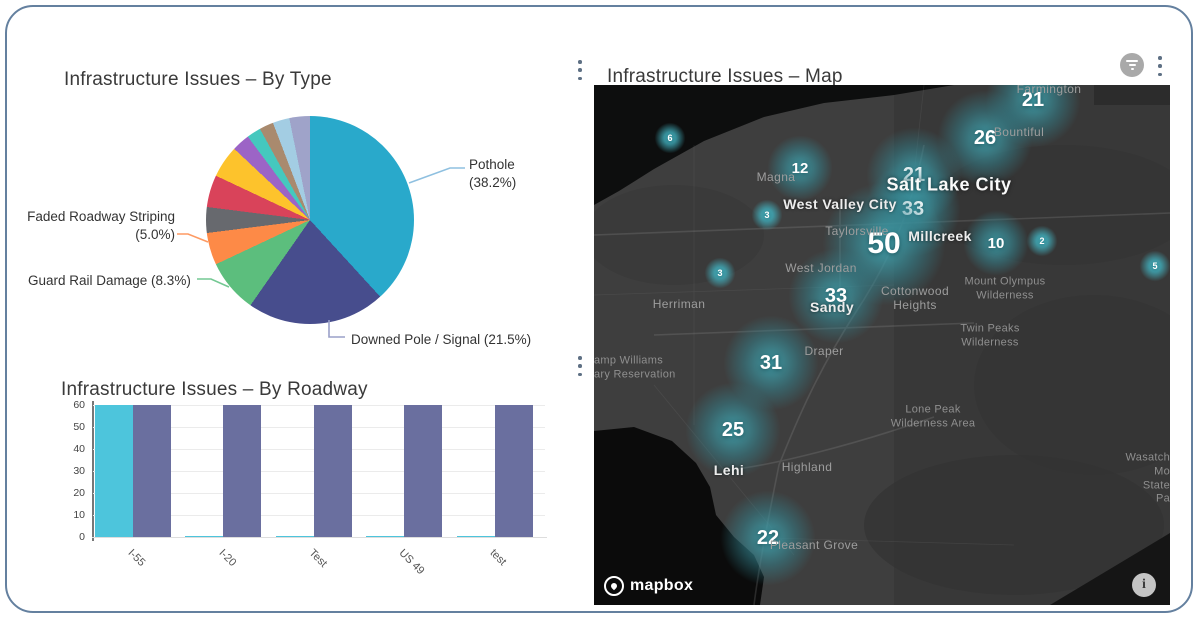 This screenshot has width=1198, height=620. Describe the element at coordinates (662, 585) in the screenshot. I see `mapbox-wordmark: mapbox` at that location.